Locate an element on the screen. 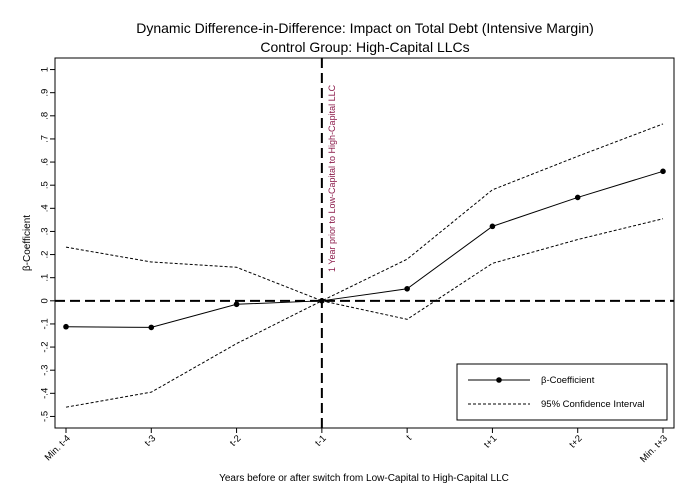  x-tick-label: Min. t-4 is located at coordinates (58, 448).